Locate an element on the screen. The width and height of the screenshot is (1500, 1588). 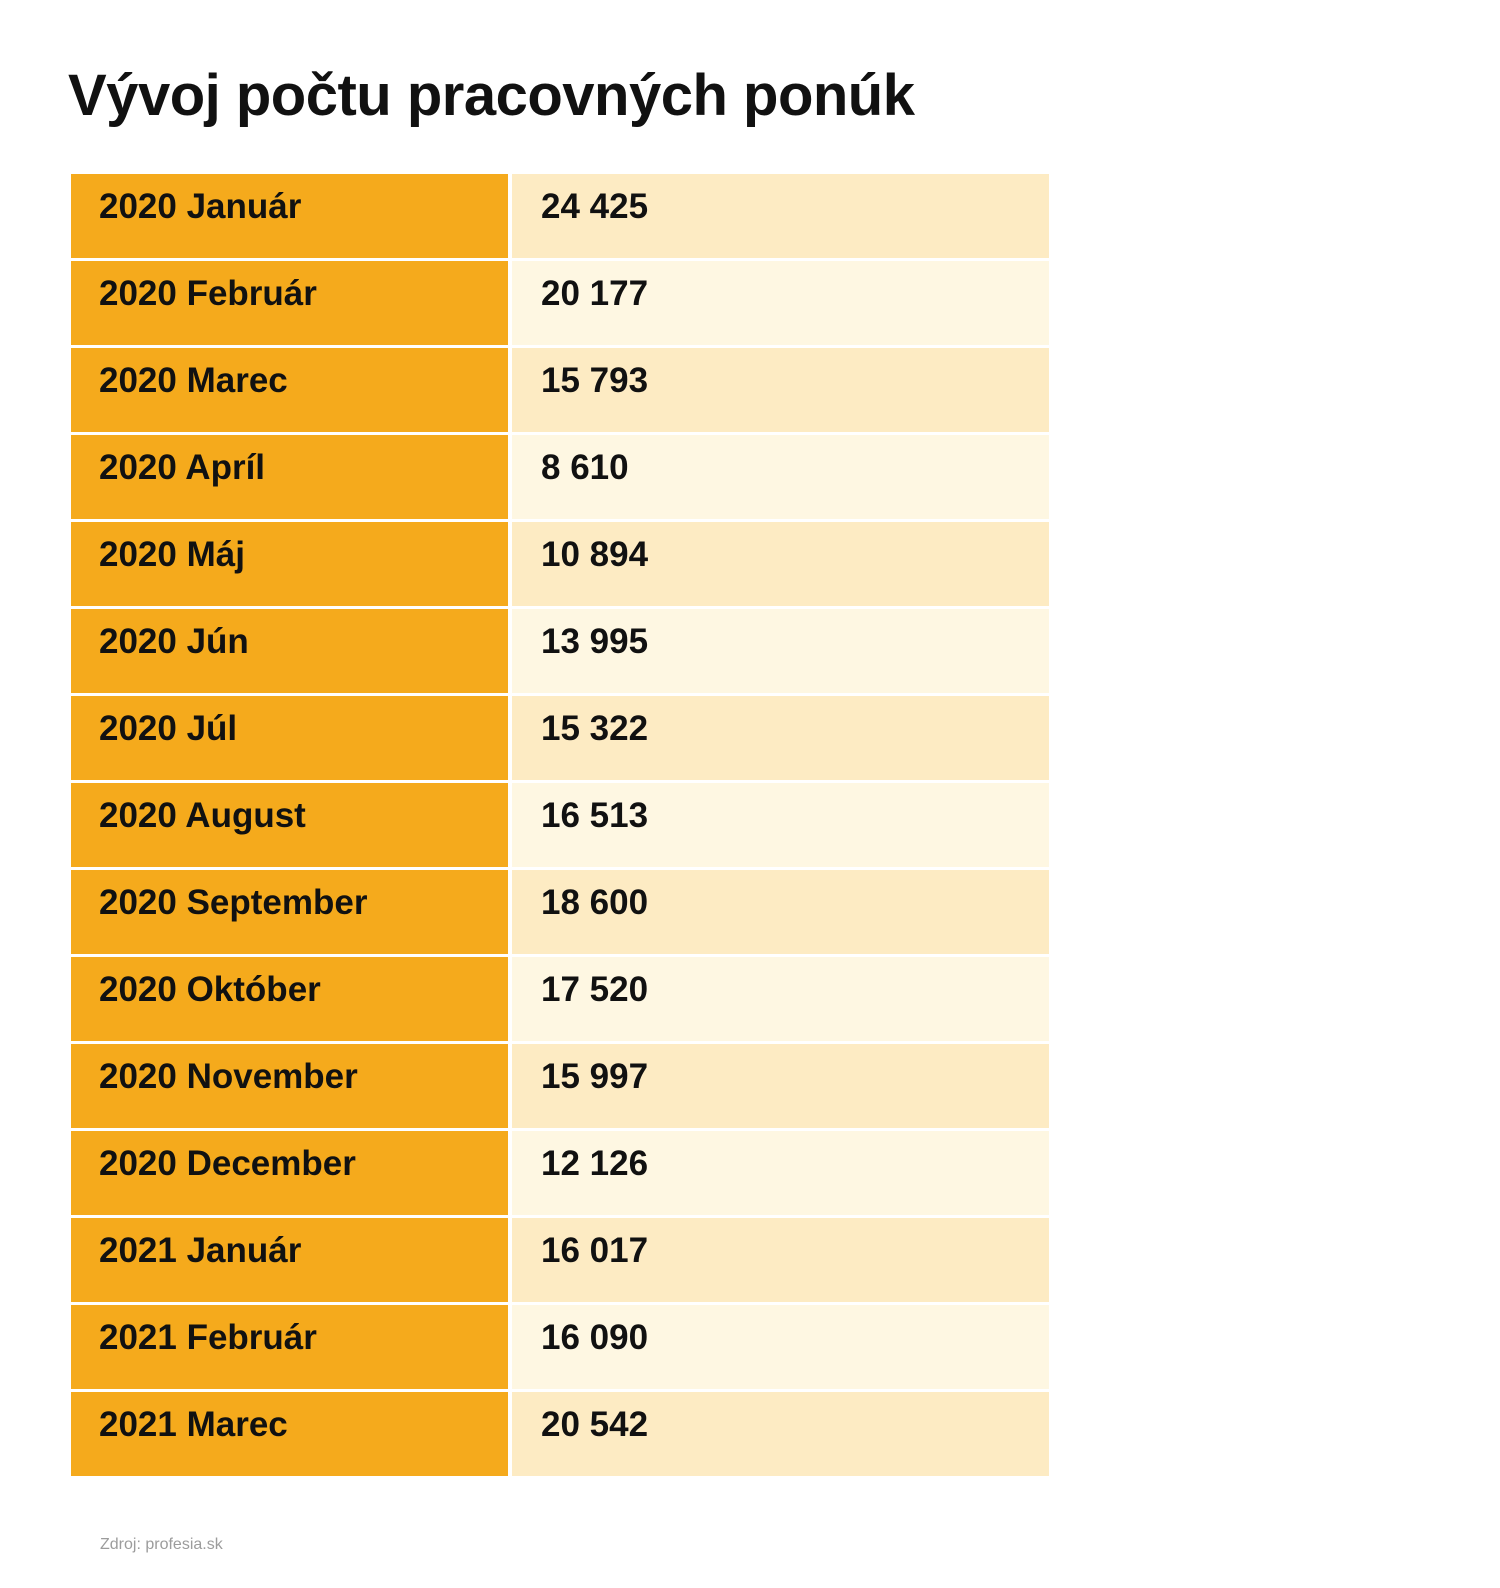
row-label: 2020 Máj is located at coordinates (289, 564).